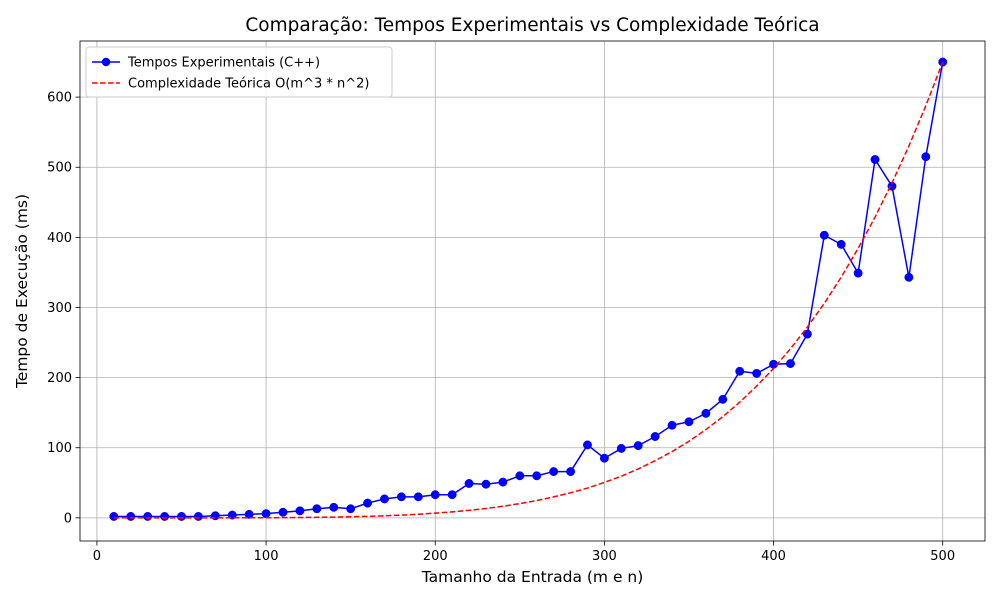  What do you see at coordinates (532, 577) in the screenshot?
I see `x-axis-label: Tamanho da Entrada (m e n)` at bounding box center [532, 577].